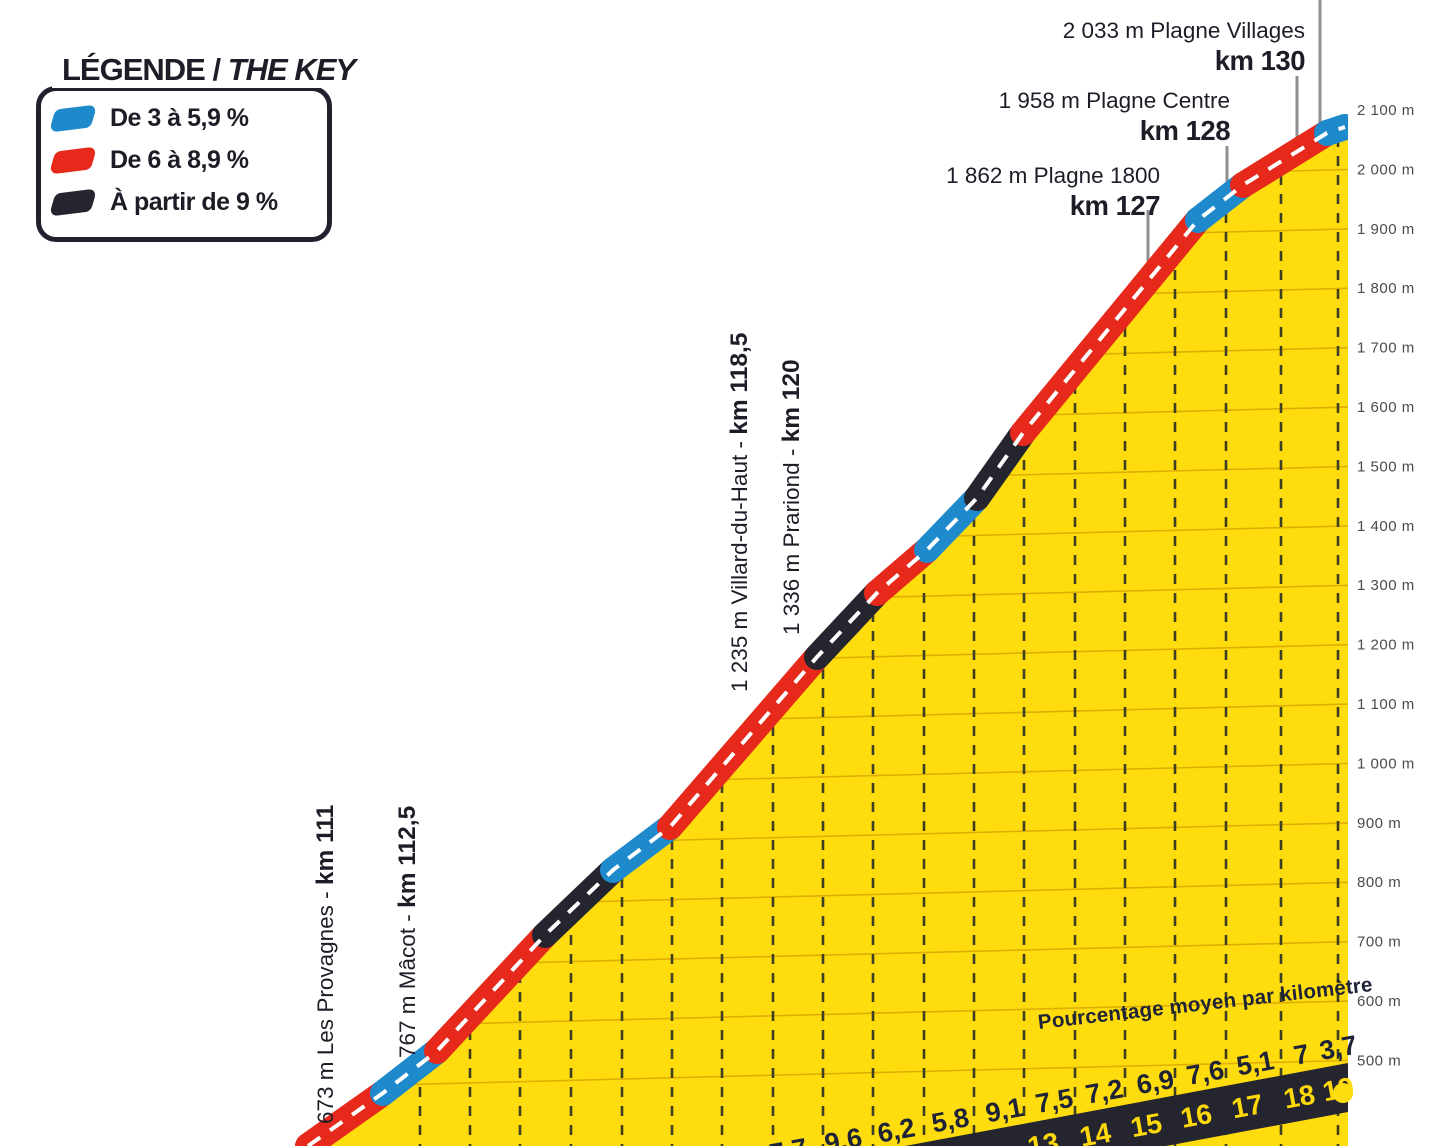  I want to click on percent-label: 6,9, so click(1155, 1082).